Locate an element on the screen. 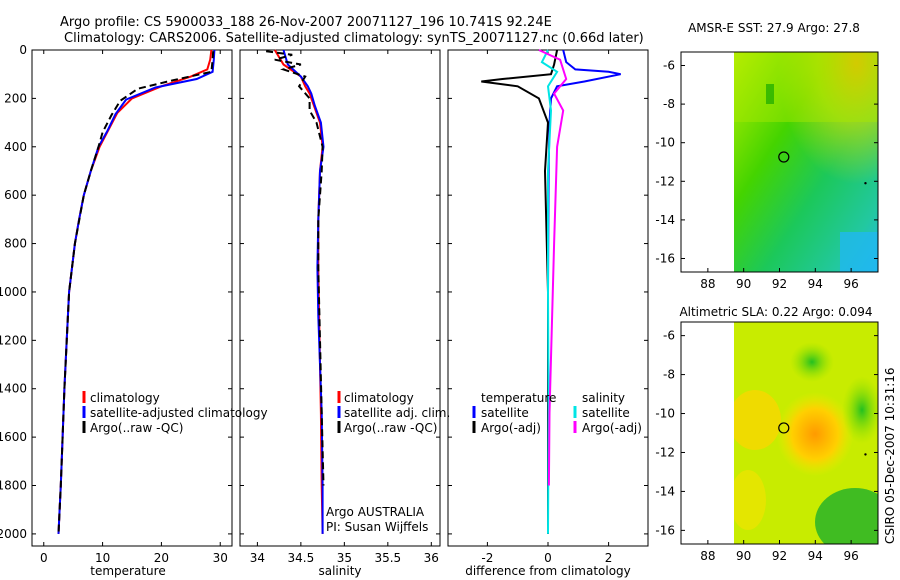 This screenshot has width=900, height=580. sla-field-north-low is located at coordinates (812, 362).